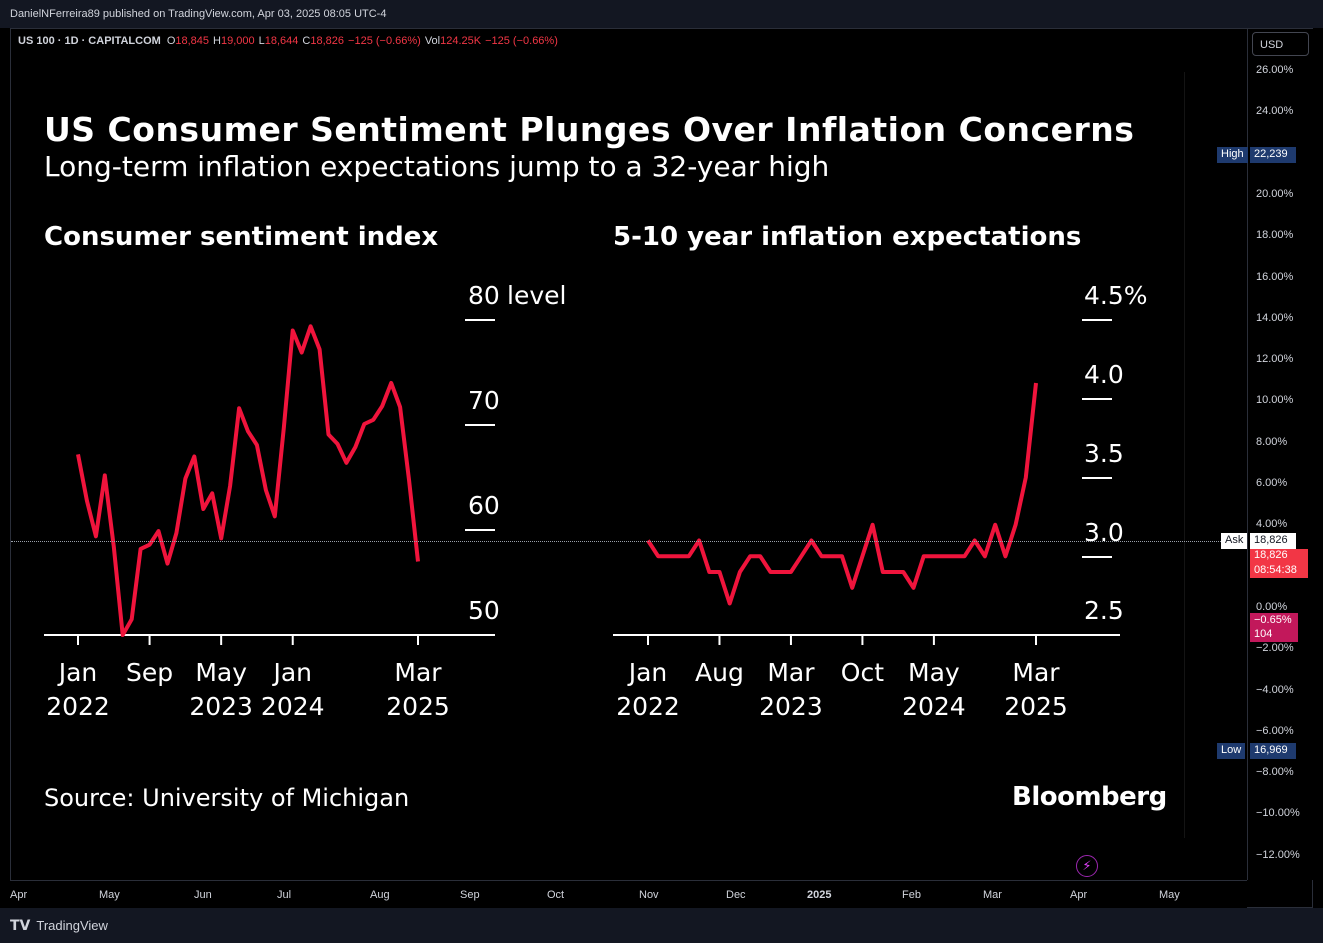 The image size is (1323, 943). Describe the element at coordinates (1279, 556) in the screenshot. I see `last-price-tag: 18,826` at that location.